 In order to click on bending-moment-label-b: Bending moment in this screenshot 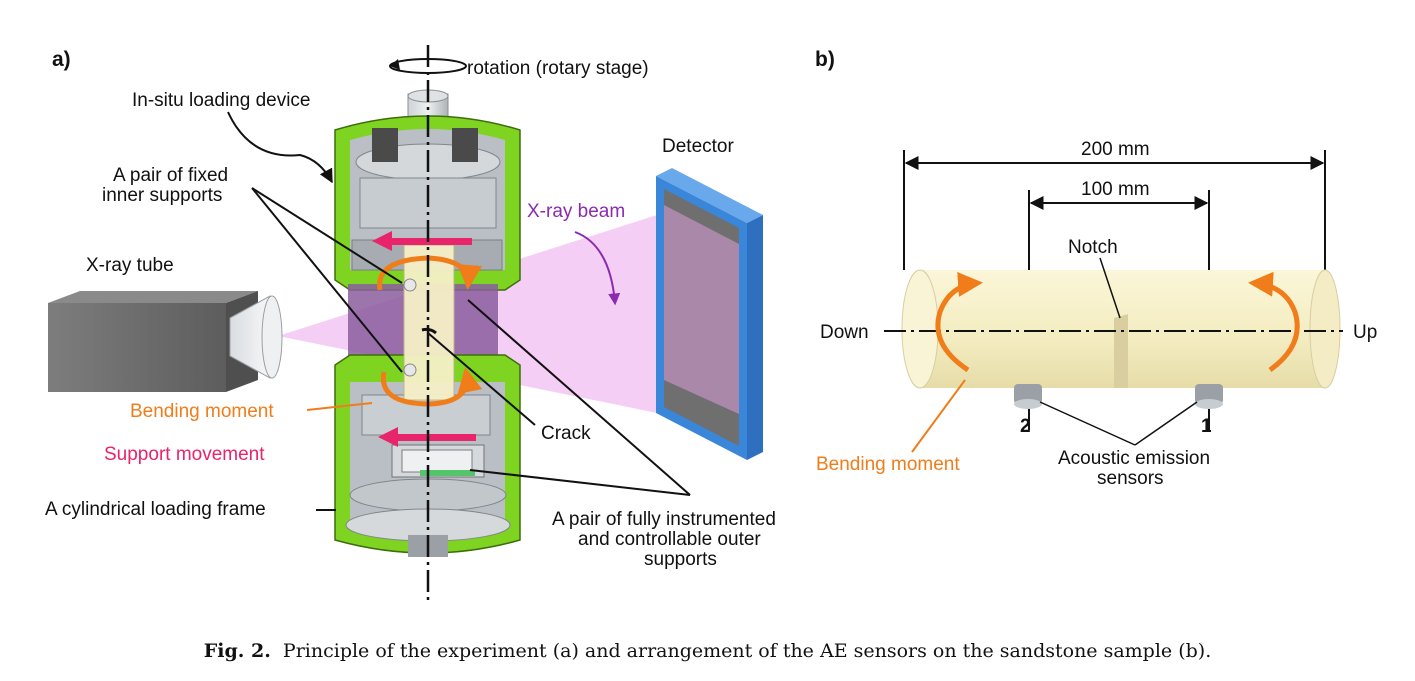, I will do `click(888, 464)`.